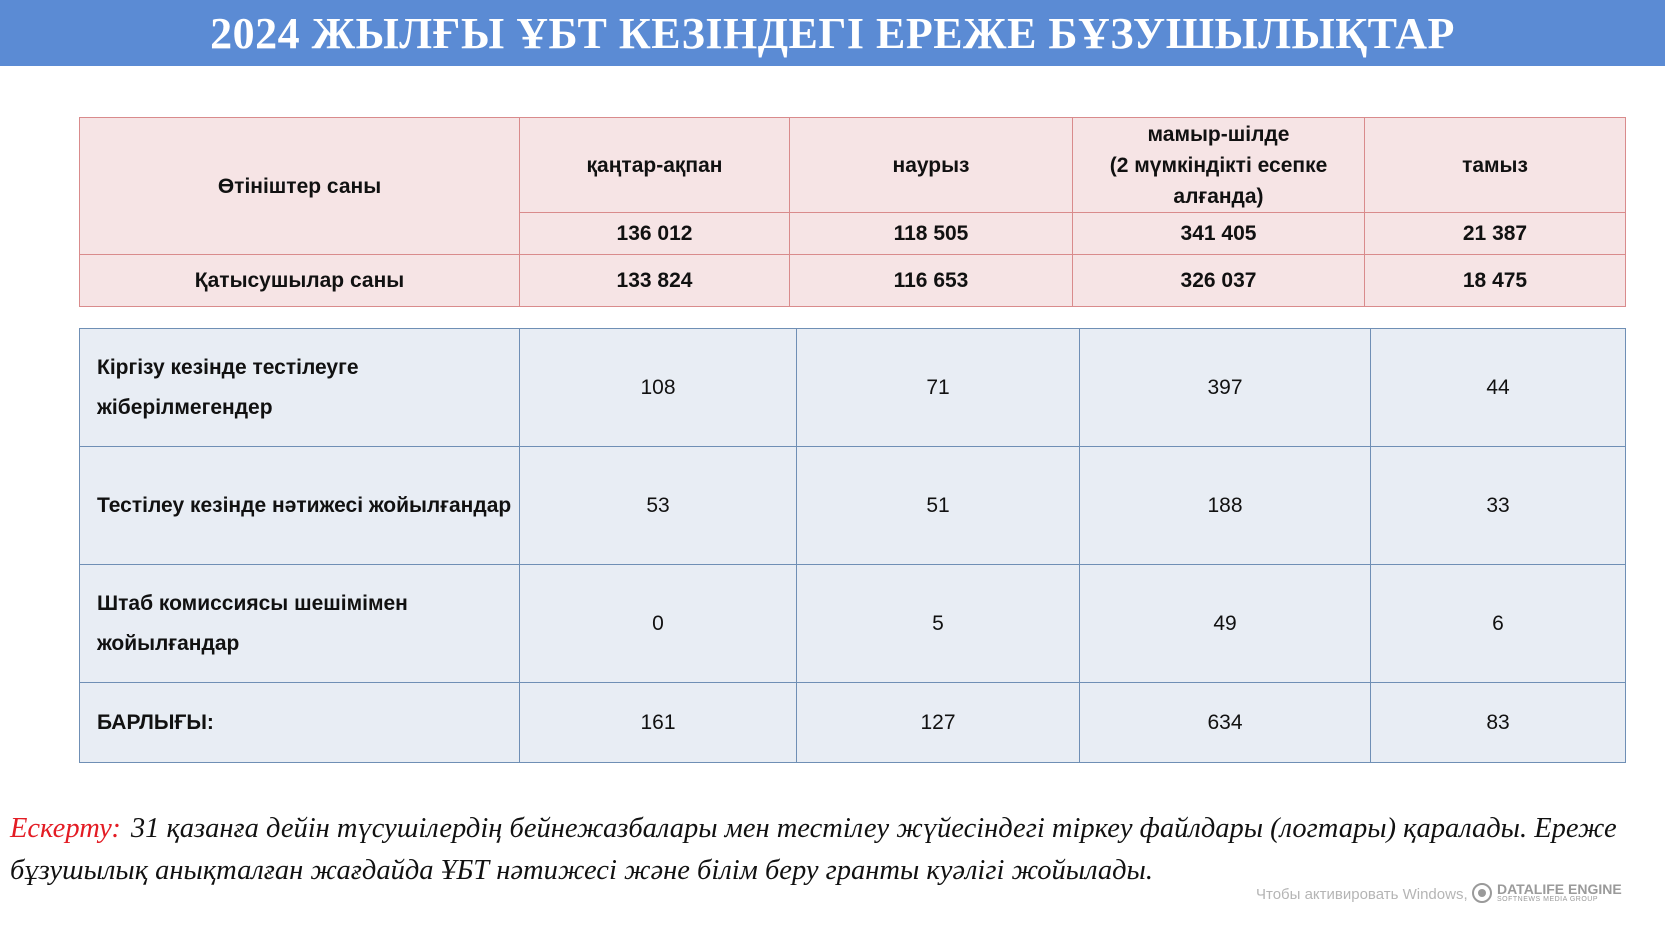  What do you see at coordinates (1498, 623) in the screenshot?
I see `cell-value: 6` at bounding box center [1498, 623].